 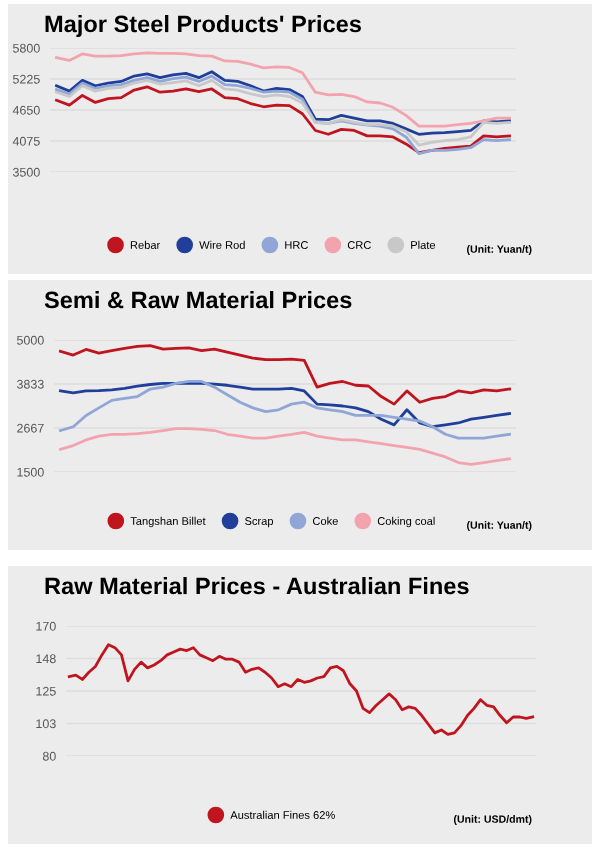 What do you see at coordinates (257, 585) in the screenshot?
I see `chart-title: Raw Material Prices - Australian Fines` at bounding box center [257, 585].